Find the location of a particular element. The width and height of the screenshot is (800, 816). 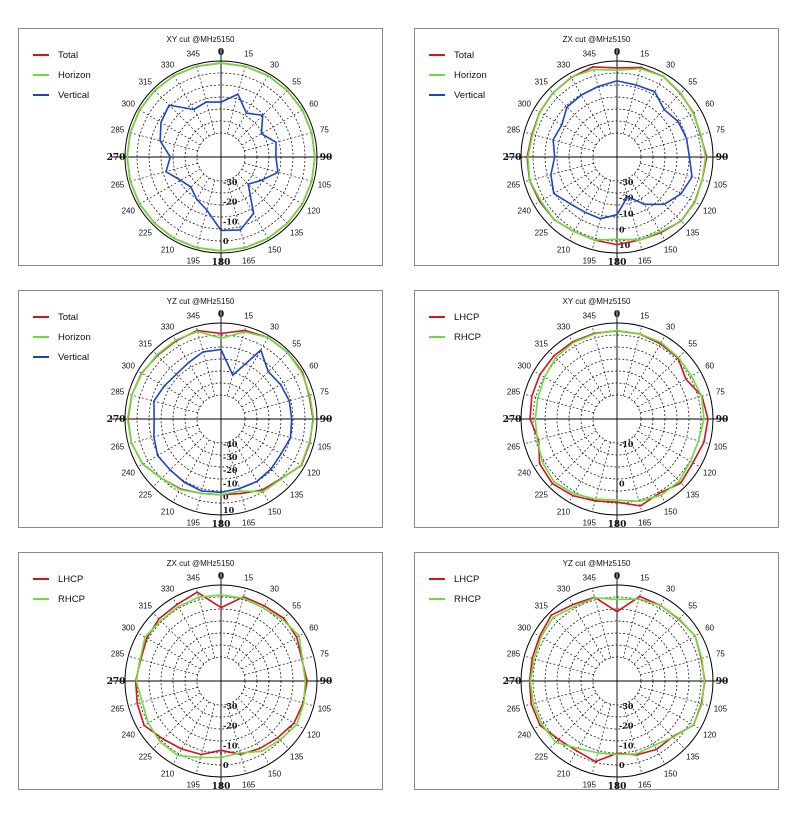

tick-label-angle: 285 is located at coordinates (514, 653).